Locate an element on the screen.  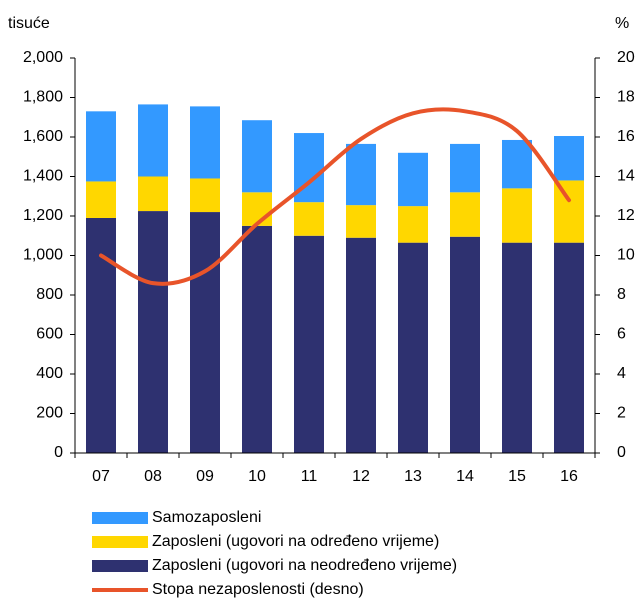
y2-tick-label: 18 is located at coordinates (626, 97).